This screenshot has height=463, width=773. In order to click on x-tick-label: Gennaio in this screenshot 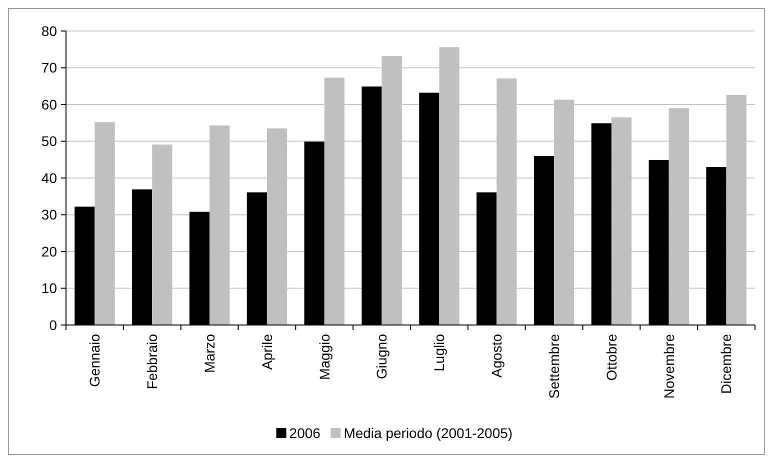, I will do `click(94, 360)`.